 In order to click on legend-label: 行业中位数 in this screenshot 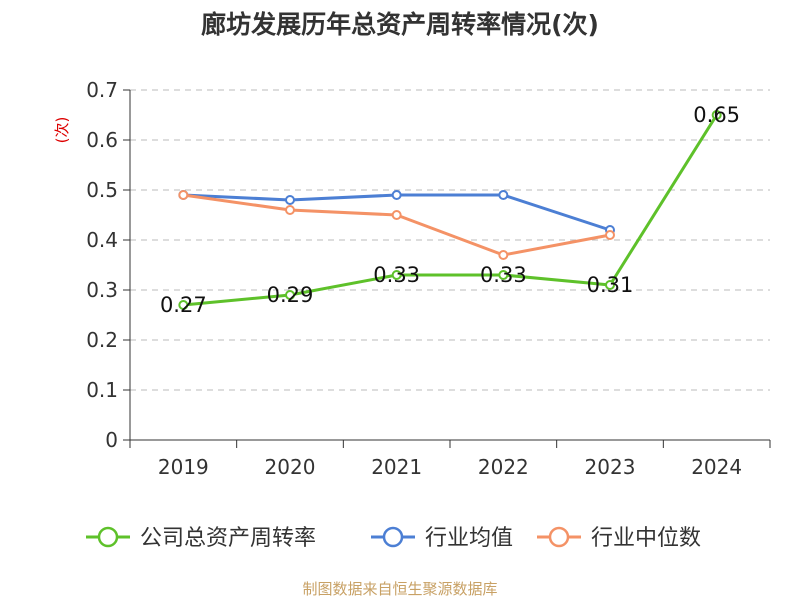, I will do `click(646, 538)`.